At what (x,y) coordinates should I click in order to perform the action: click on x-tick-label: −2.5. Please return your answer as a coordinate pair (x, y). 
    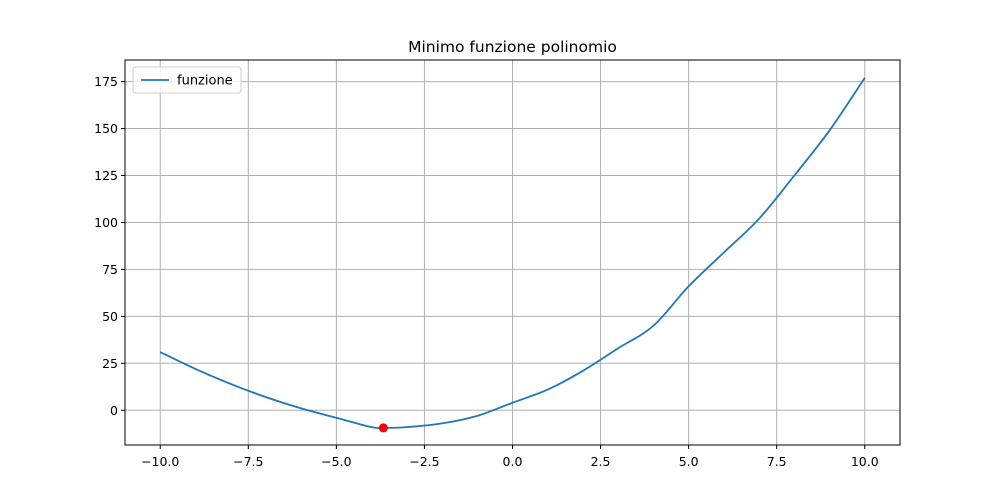
    Looking at the image, I should click on (424, 461).